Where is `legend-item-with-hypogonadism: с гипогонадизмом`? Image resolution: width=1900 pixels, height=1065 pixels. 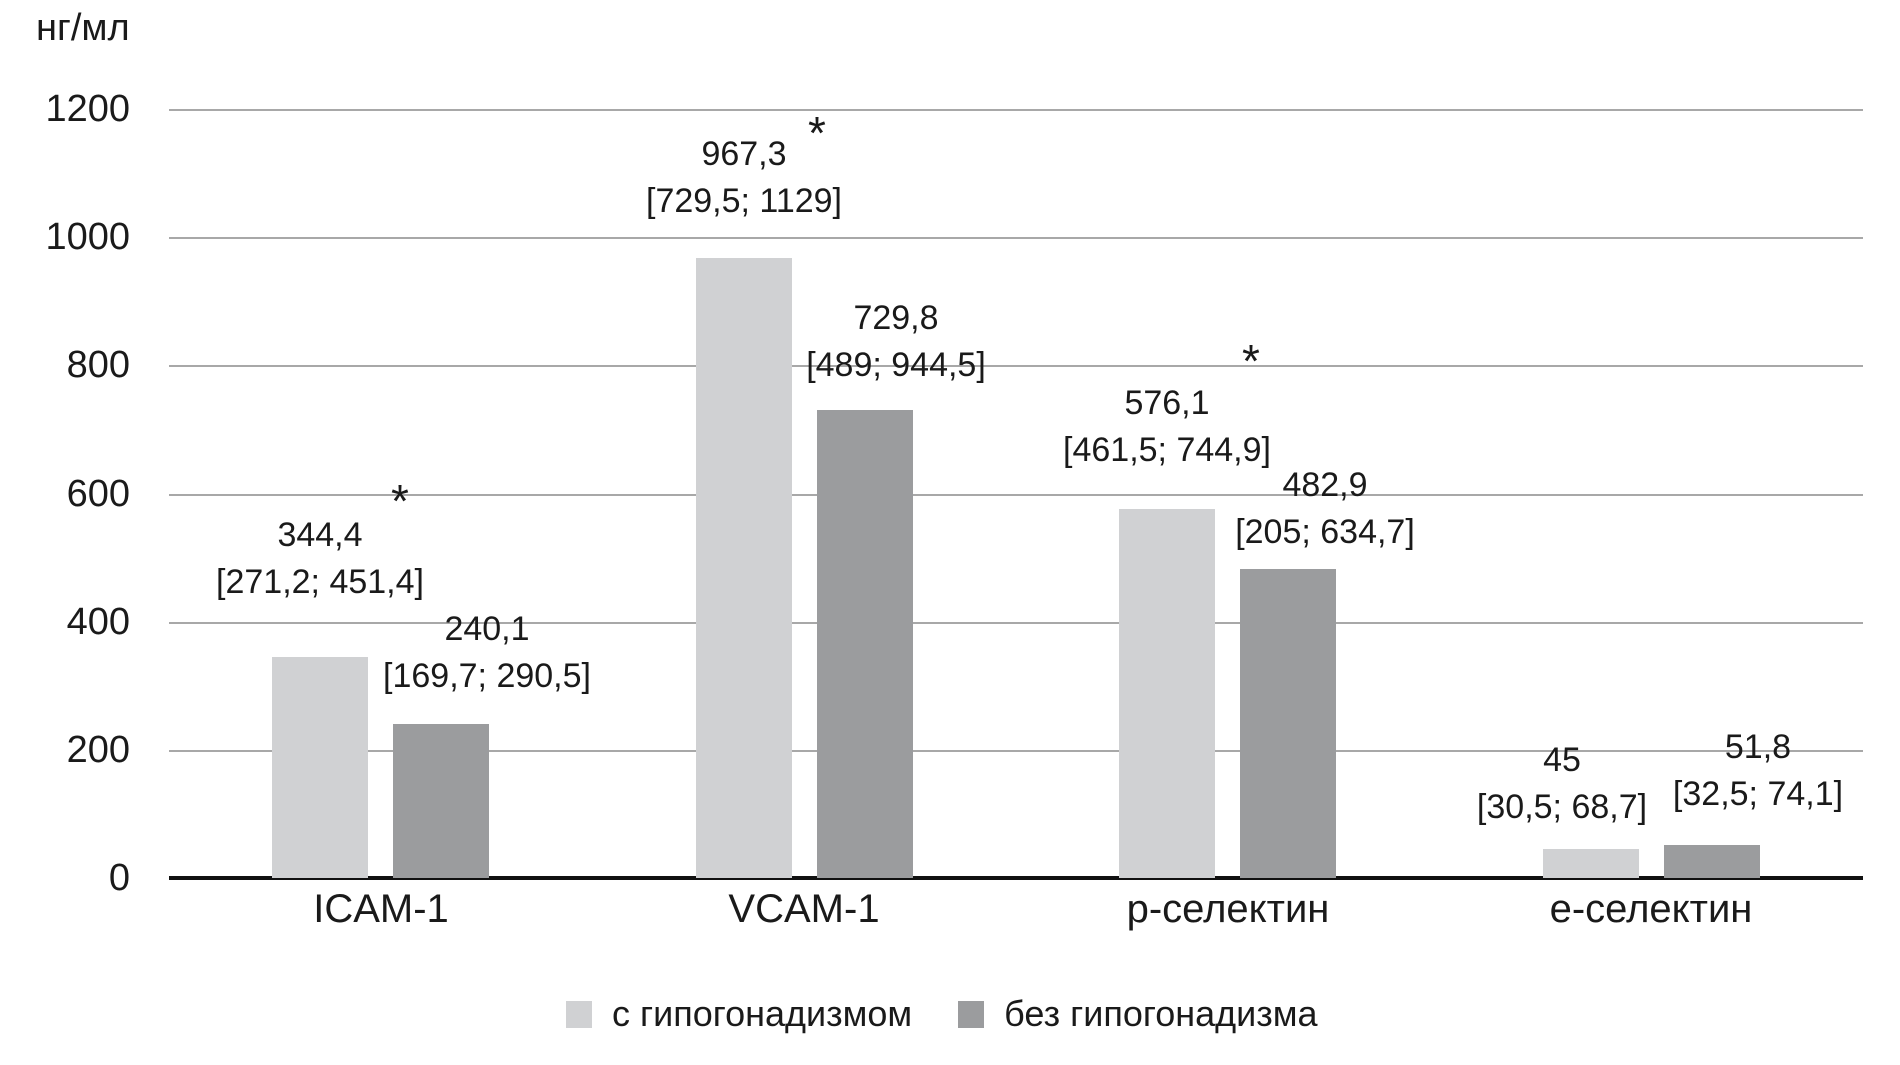 legend-item-with-hypogonadism: с гипогонадизмом is located at coordinates (739, 1014).